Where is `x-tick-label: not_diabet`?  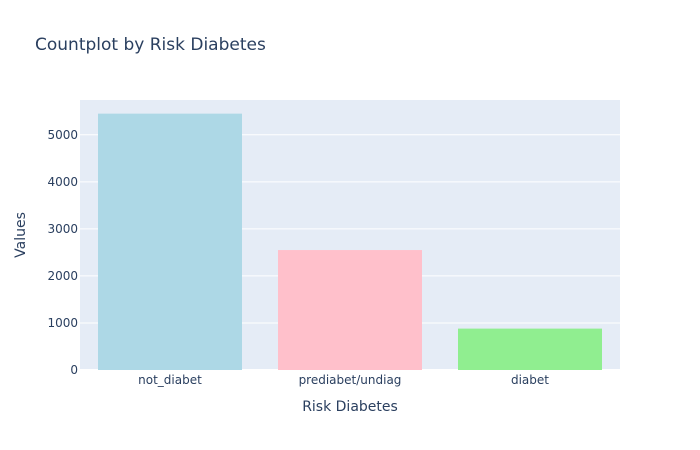
x-tick-label: not_diabet is located at coordinates (170, 380).